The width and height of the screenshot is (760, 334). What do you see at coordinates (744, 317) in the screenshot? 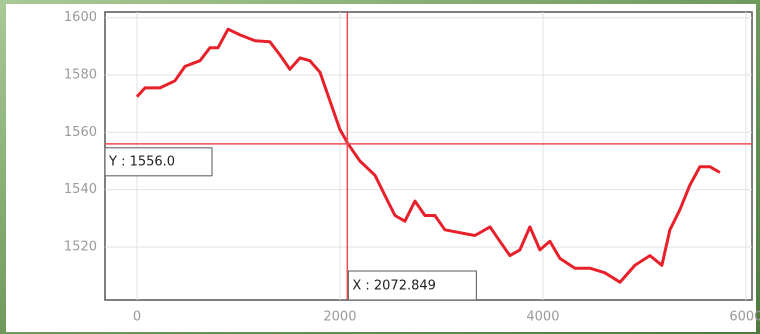
I see `x-tick-label: 6000` at bounding box center [744, 317].